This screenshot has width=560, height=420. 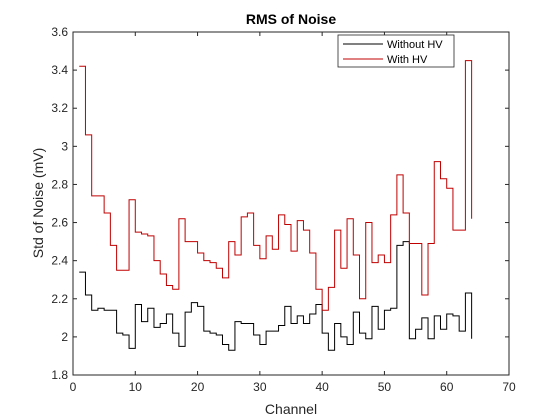 I want to click on y-tick-label: 3, so click(x=64, y=146).